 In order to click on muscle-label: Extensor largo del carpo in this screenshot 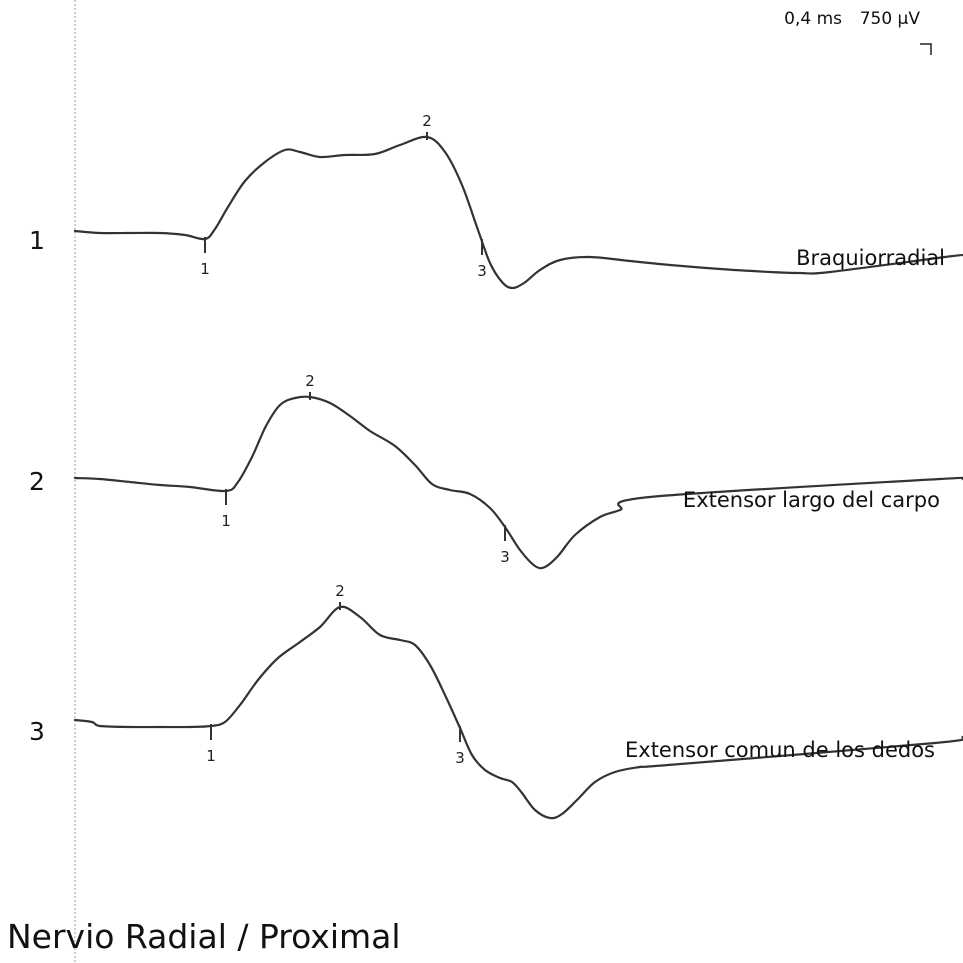, I will do `click(811, 500)`.